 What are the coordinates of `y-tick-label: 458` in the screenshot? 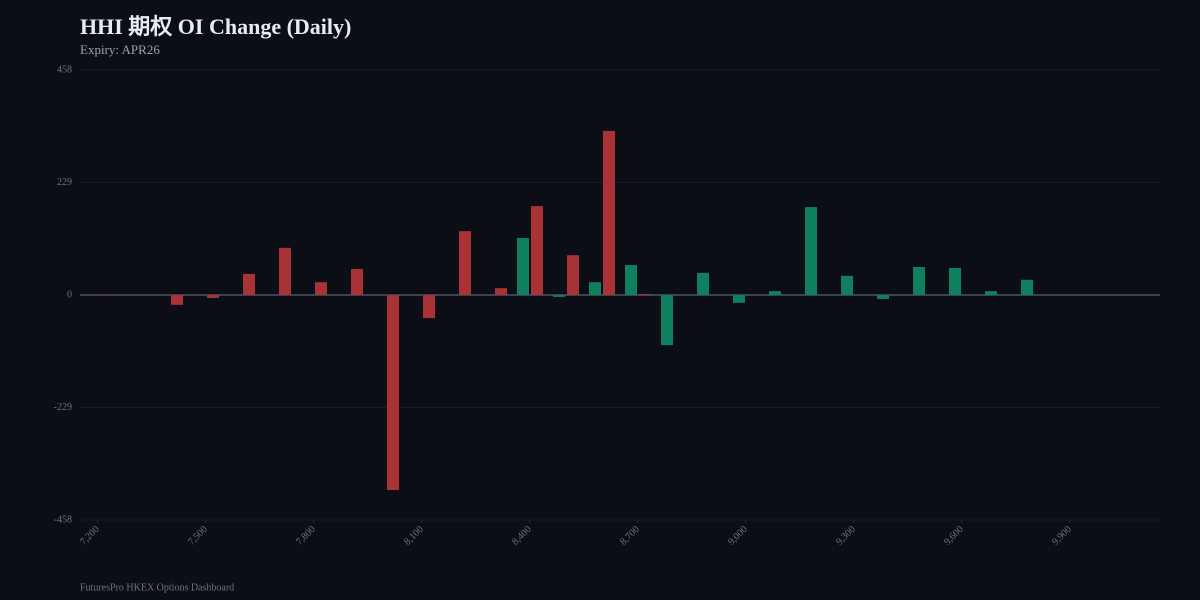 It's located at (64, 69).